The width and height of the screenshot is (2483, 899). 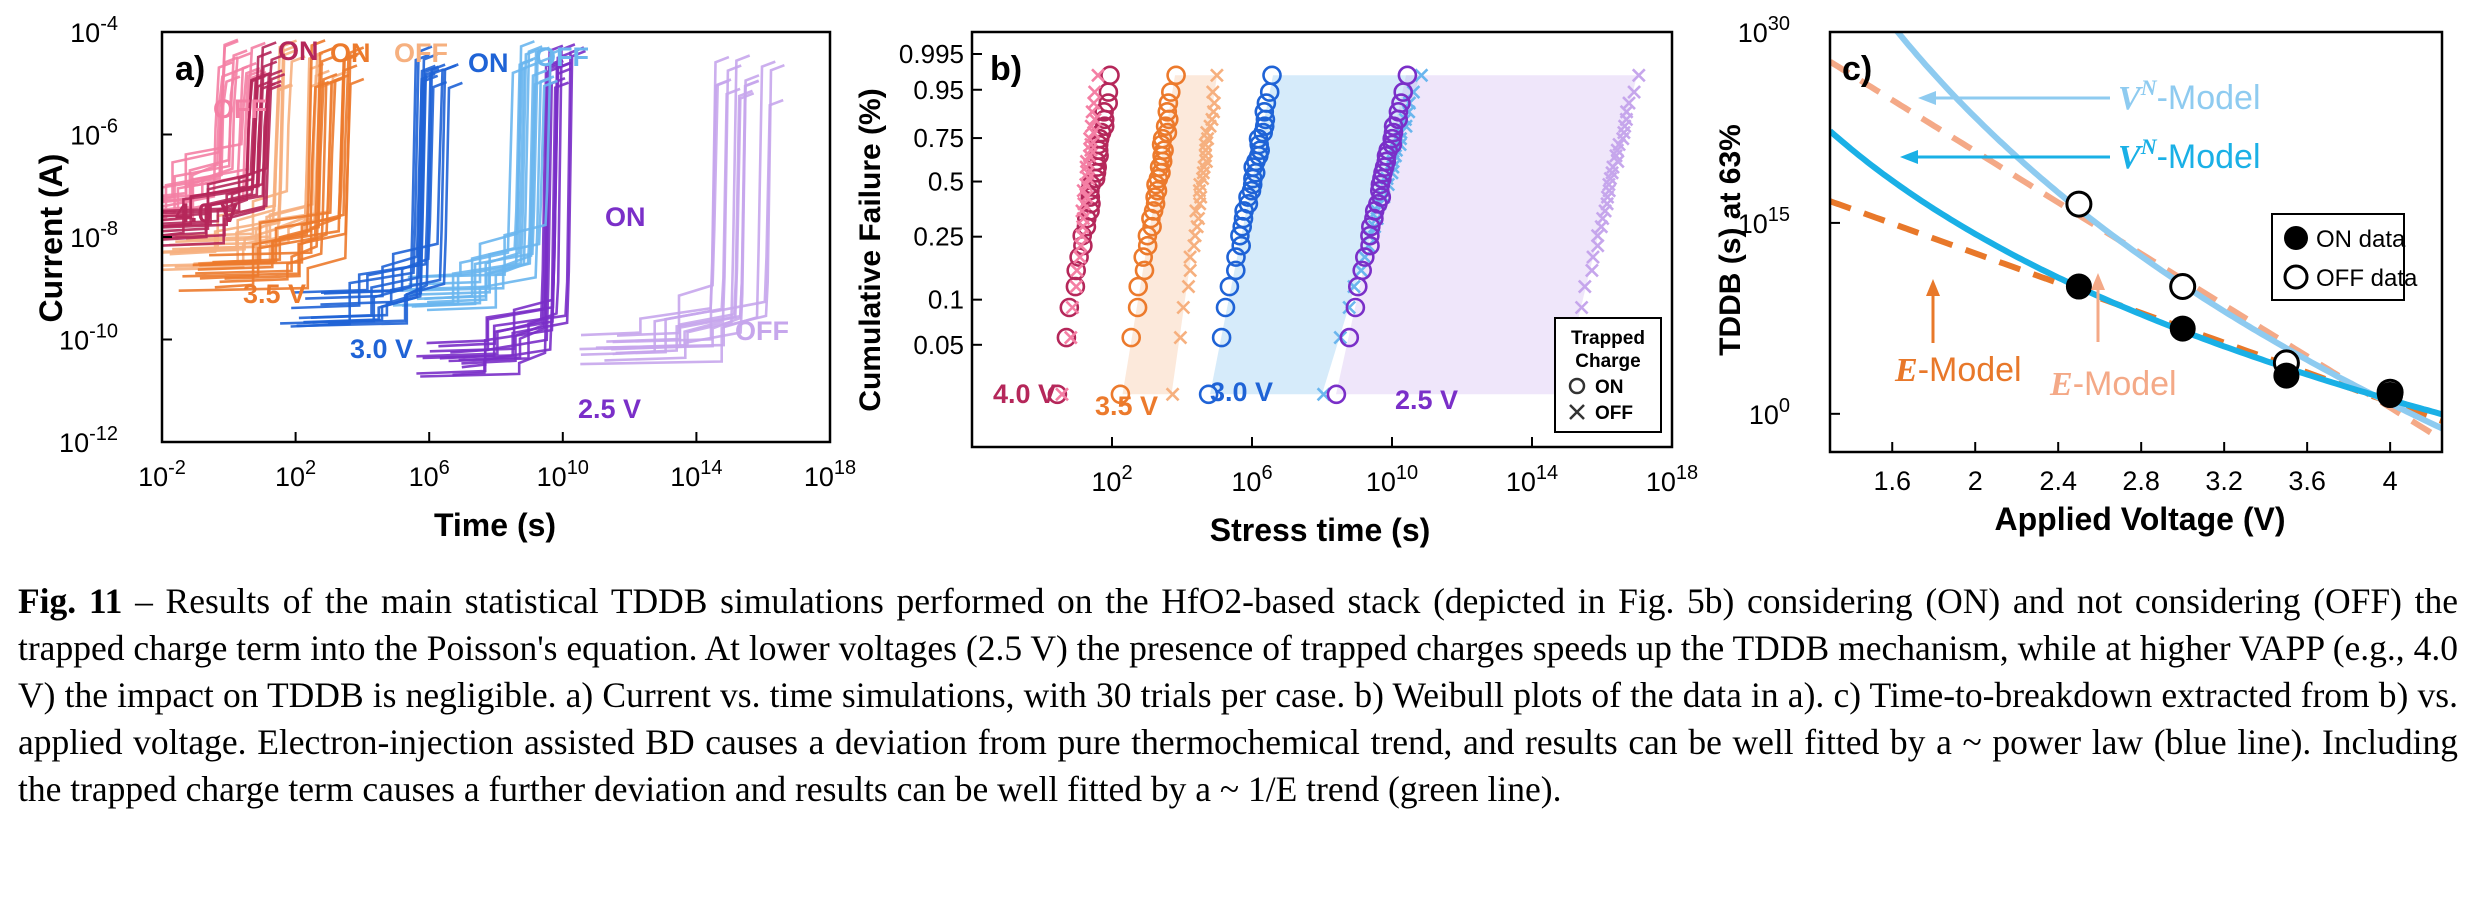 What do you see at coordinates (2296, 277) in the screenshot?
I see `c-legend-off-marker` at bounding box center [2296, 277].